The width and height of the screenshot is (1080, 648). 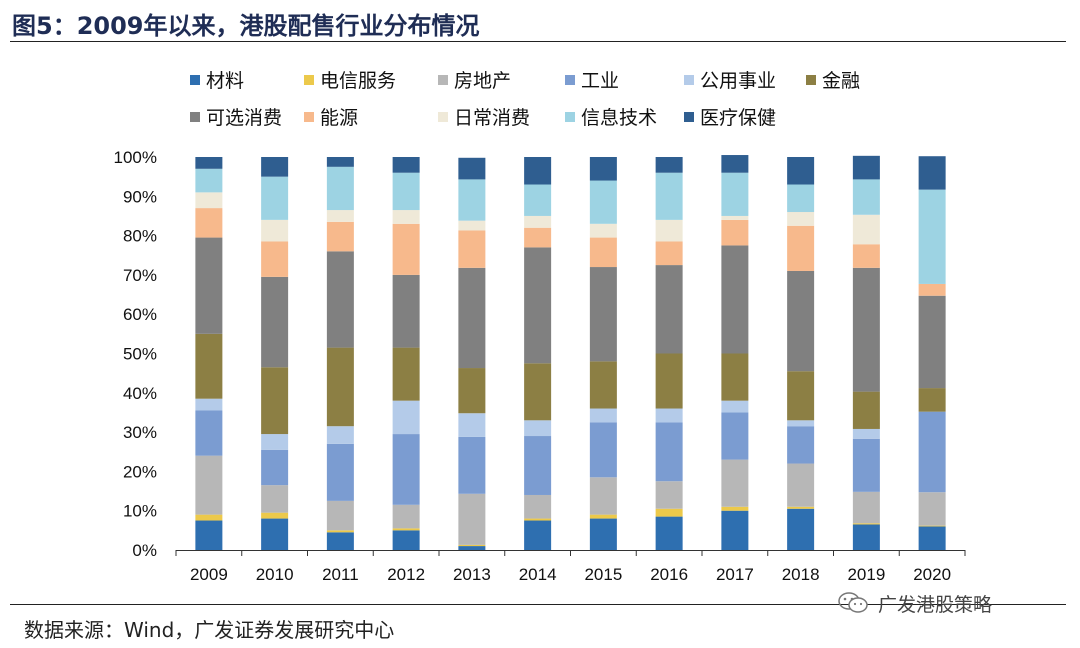 I want to click on bottom-rule, so click(x=538, y=604).